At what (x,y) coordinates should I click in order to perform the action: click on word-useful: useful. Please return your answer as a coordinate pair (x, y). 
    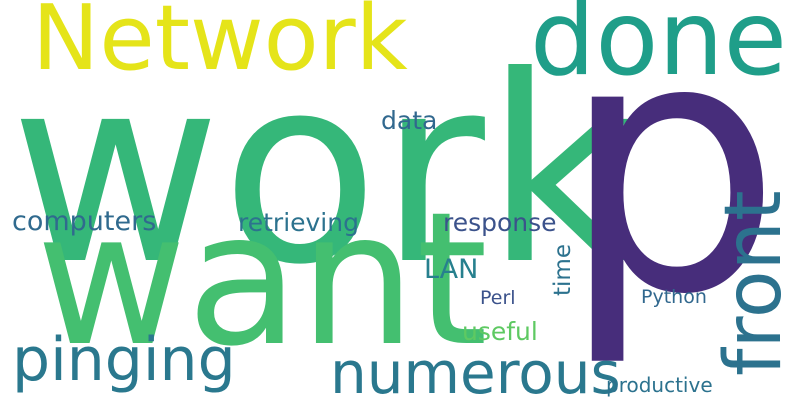
    Looking at the image, I should click on (500, 331).